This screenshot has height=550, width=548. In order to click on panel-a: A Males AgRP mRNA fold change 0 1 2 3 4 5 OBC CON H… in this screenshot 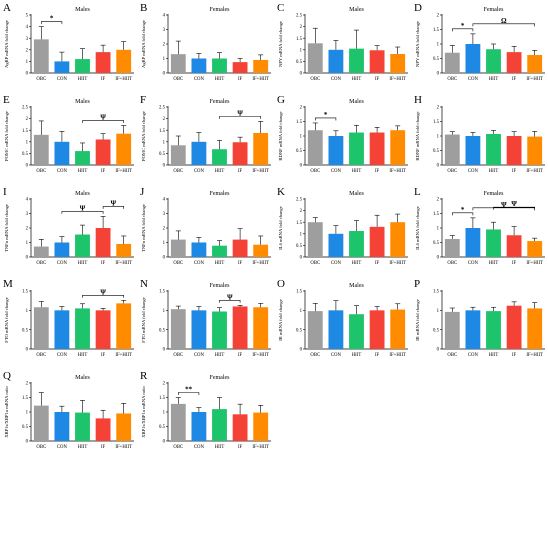, I will do `click(68, 42)`.